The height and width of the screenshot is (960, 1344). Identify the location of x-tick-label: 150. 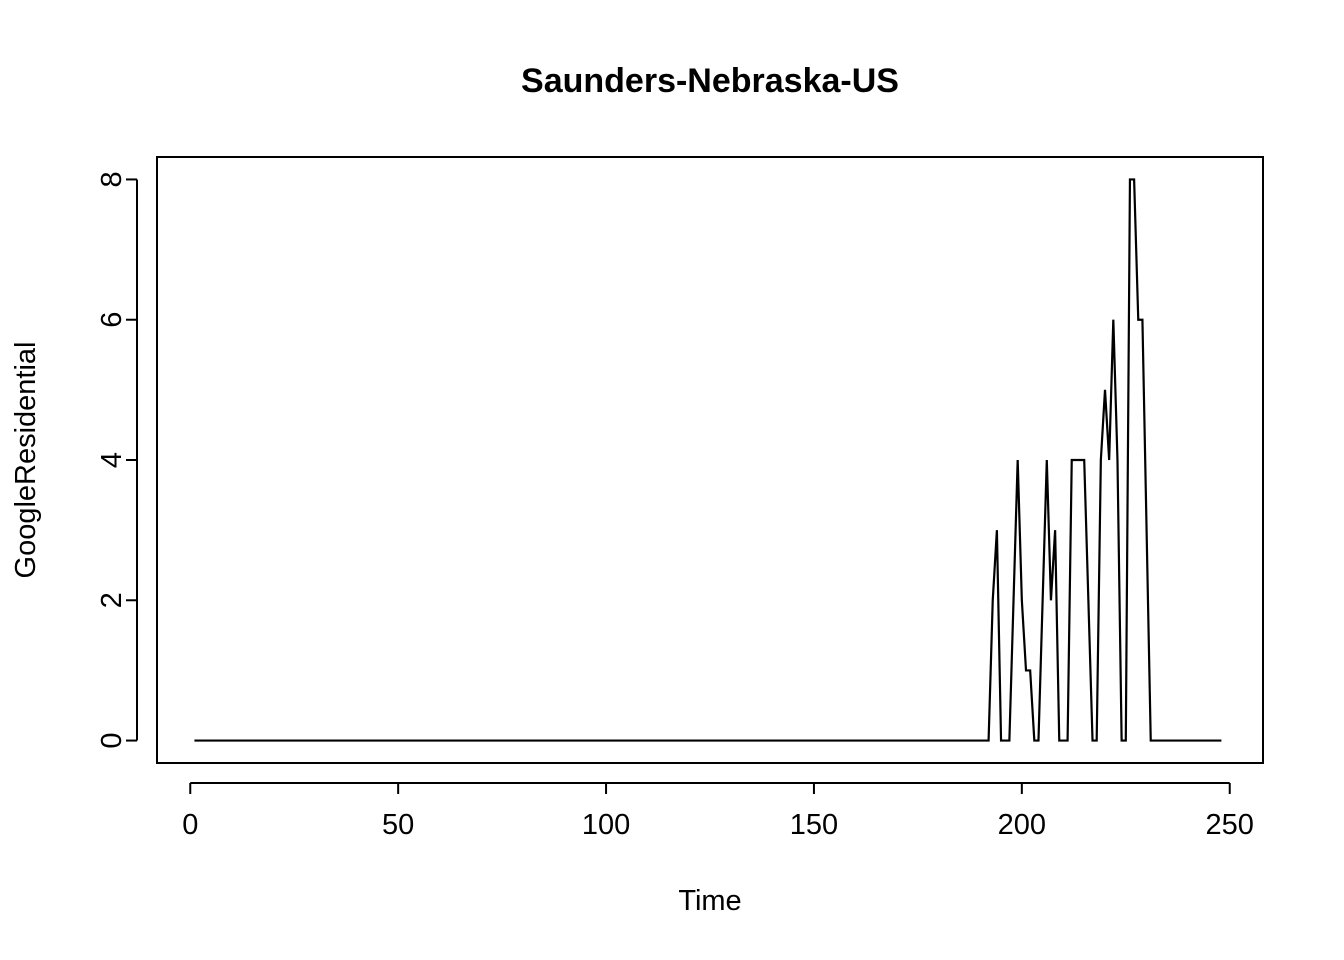
(814, 825).